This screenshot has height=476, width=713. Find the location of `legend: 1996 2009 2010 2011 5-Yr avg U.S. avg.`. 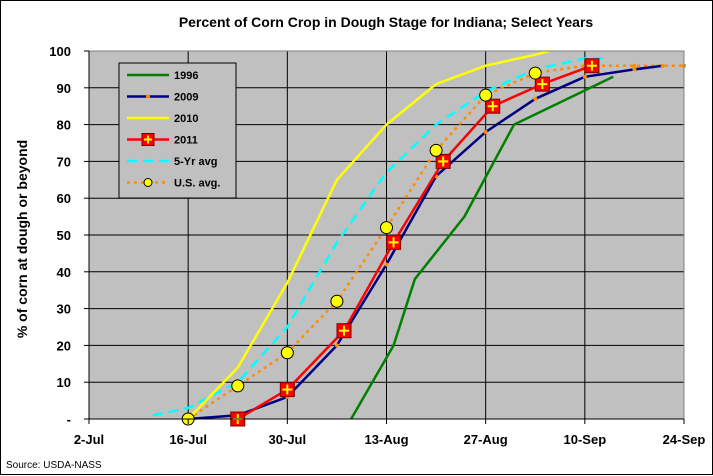

legend: 1996 2009 2010 2011 5-Yr avg U.S. avg. is located at coordinates (177, 130).